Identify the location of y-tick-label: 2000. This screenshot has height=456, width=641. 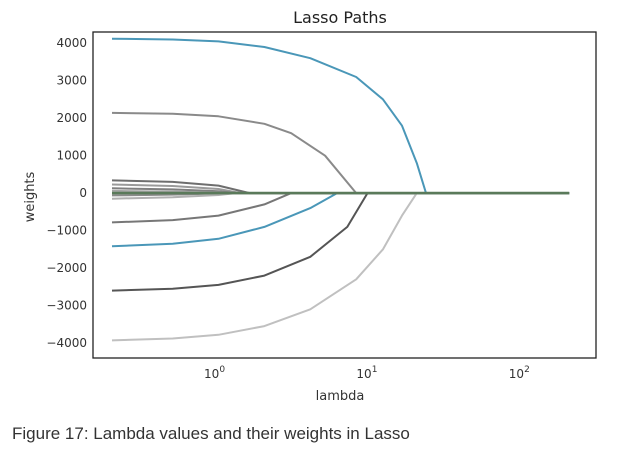
(71, 118).